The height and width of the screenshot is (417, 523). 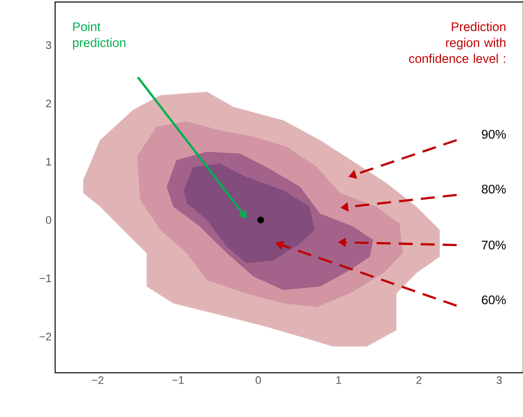 I want to click on annotation: Point prediction, so click(x=99, y=36).